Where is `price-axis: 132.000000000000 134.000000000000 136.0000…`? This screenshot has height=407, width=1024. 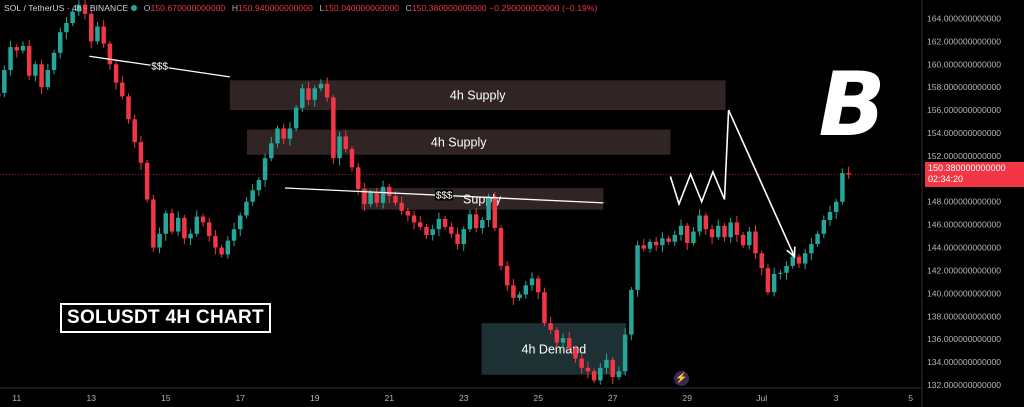
price-axis: 132.000000000000 134.000000000000 136.0000… is located at coordinates (961, 203).